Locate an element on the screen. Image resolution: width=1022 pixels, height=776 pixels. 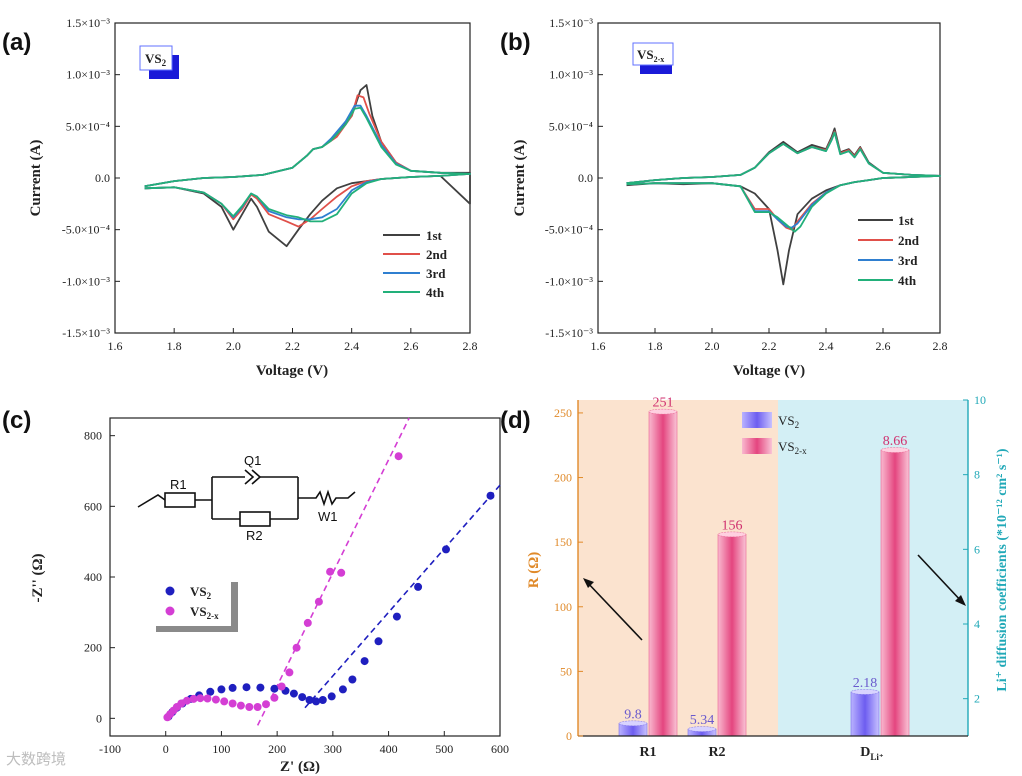
series-group-b is located at coordinates (783, 206).